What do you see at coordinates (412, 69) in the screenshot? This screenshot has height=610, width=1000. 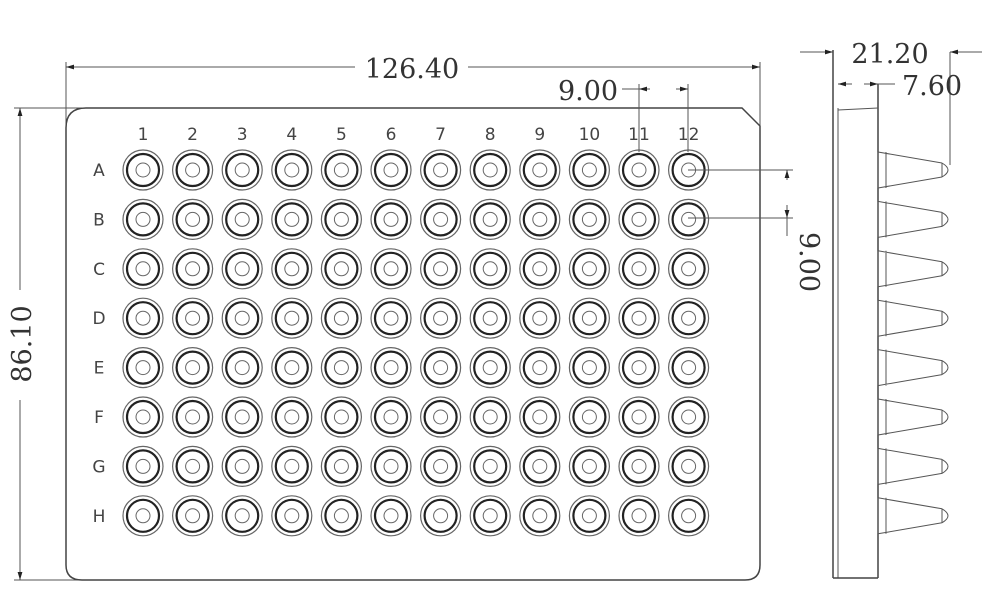 I see `width-label: 126.40` at bounding box center [412, 69].